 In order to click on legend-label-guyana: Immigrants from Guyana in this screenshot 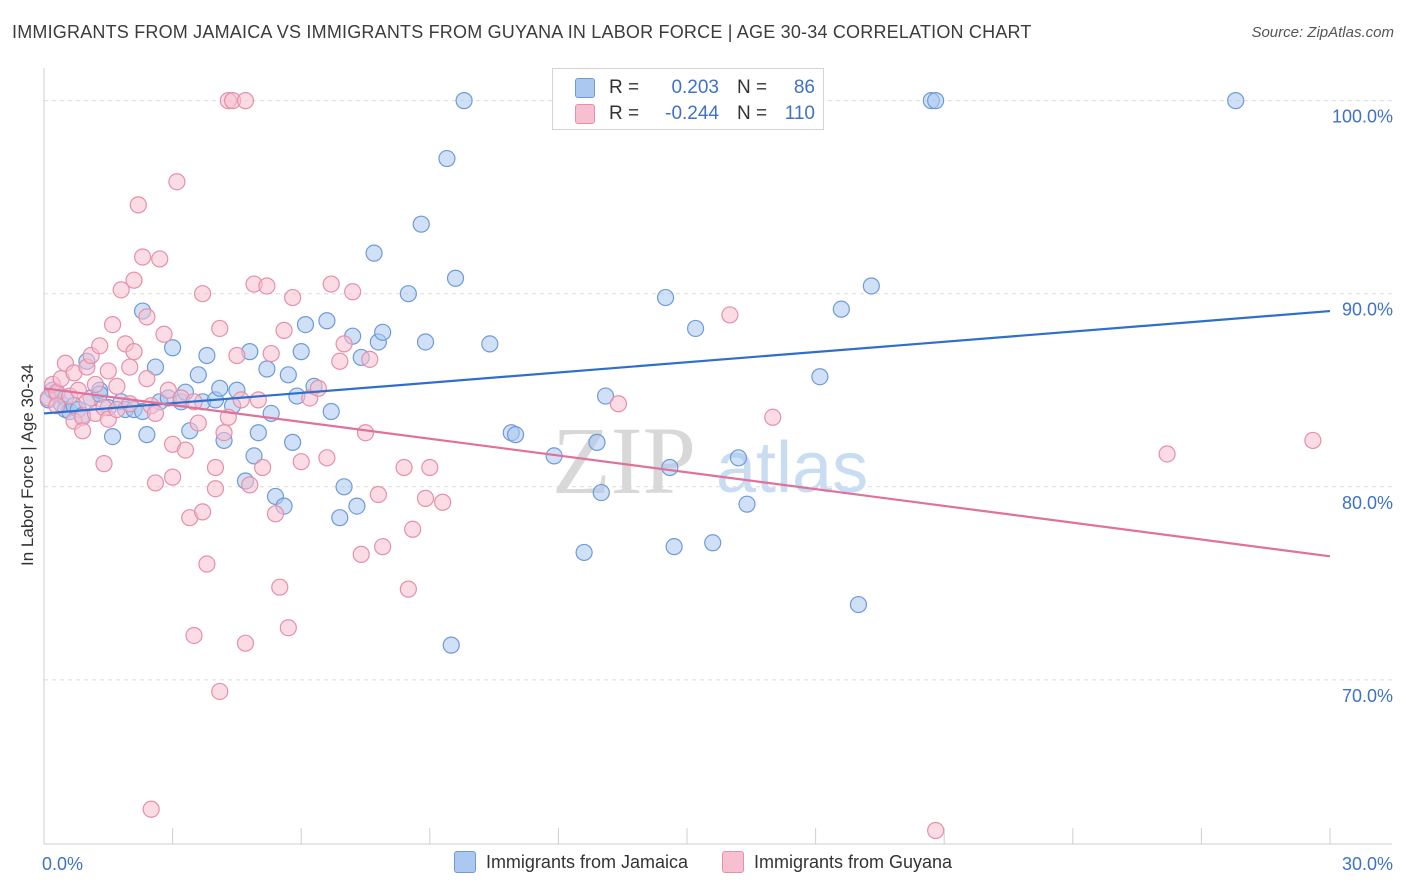, I will do `click(853, 861)`.